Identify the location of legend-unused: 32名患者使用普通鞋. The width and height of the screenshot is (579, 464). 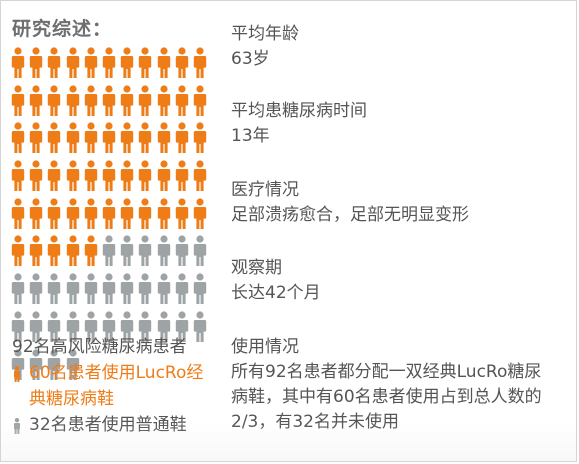
(113, 427).